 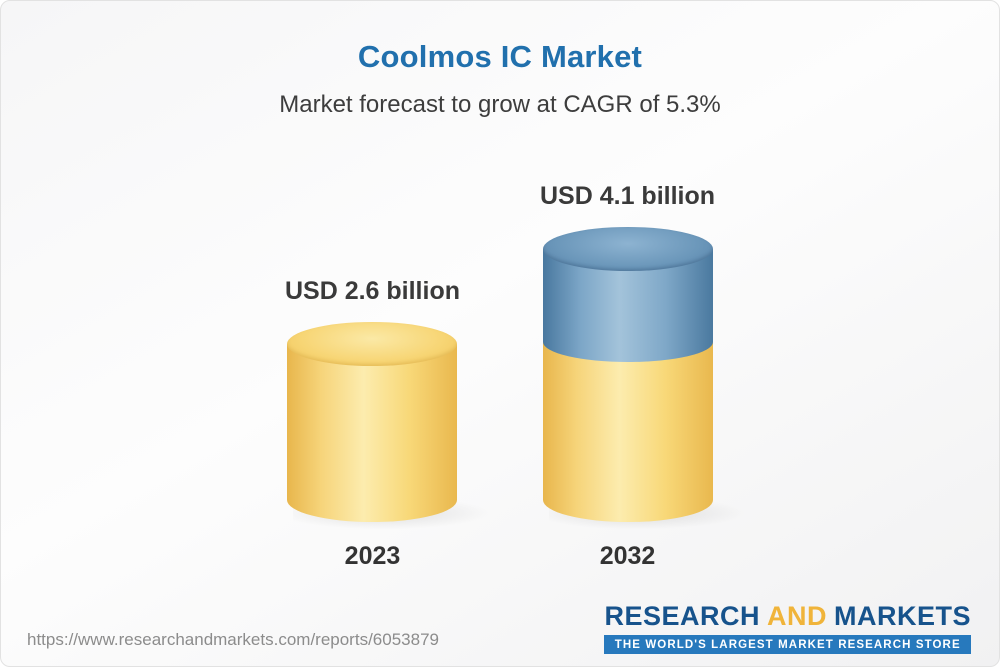 What do you see at coordinates (902, 616) in the screenshot?
I see `logo-word-markets: MARKETS` at bounding box center [902, 616].